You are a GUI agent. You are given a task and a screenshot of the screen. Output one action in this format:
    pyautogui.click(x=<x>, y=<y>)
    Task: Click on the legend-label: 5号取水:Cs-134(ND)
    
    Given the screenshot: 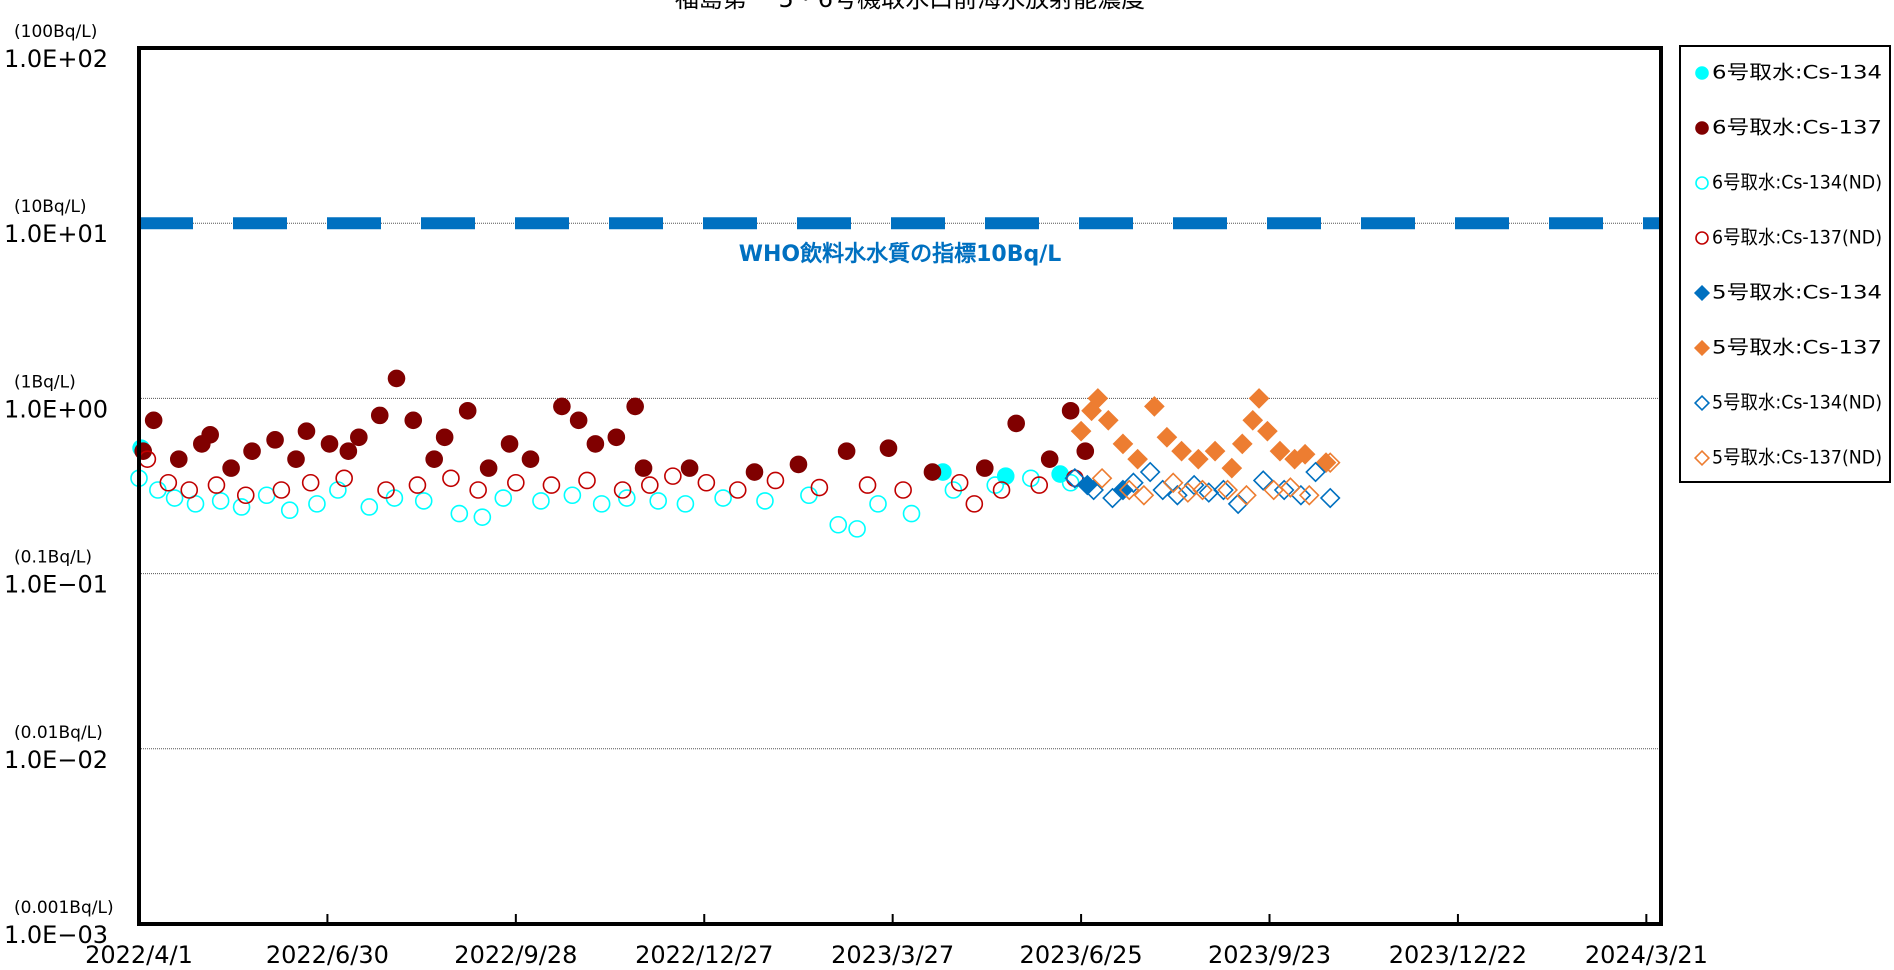 What is the action you would take?
    pyautogui.click(x=1797, y=403)
    